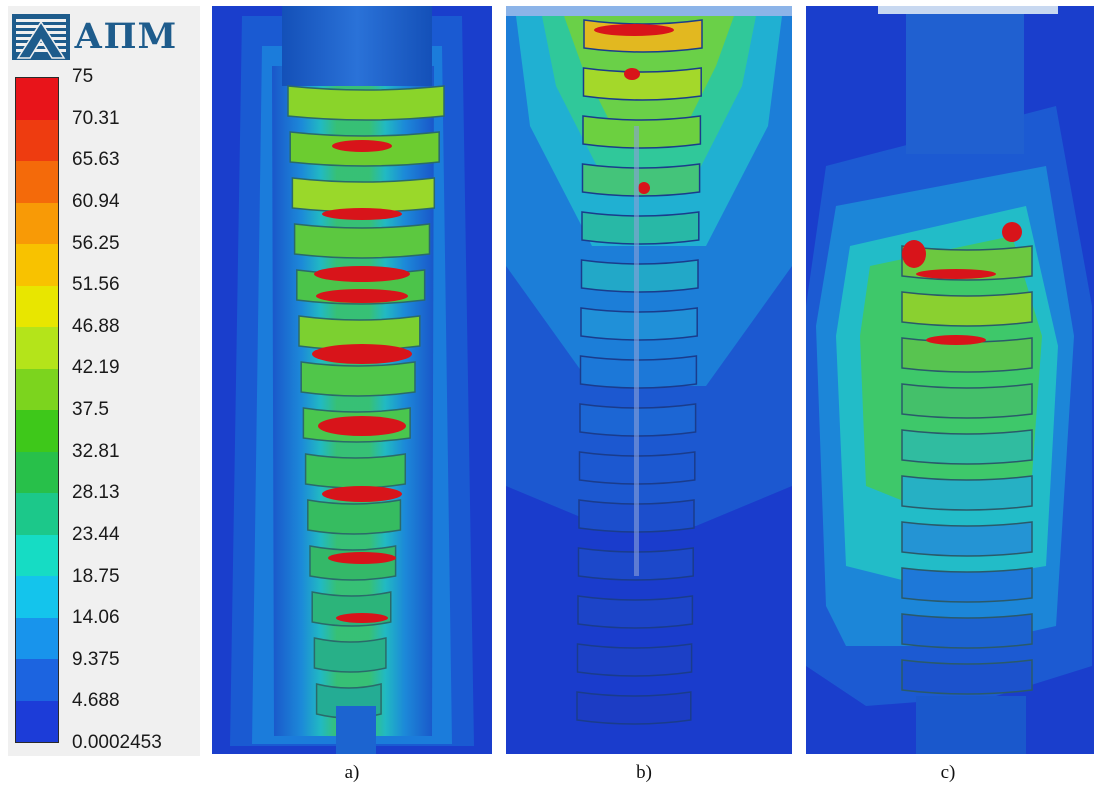 The width and height of the screenshot is (1098, 787). What do you see at coordinates (117, 742) in the screenshot?
I see `colorbar-tick-label: 0.0002453` at bounding box center [117, 742].